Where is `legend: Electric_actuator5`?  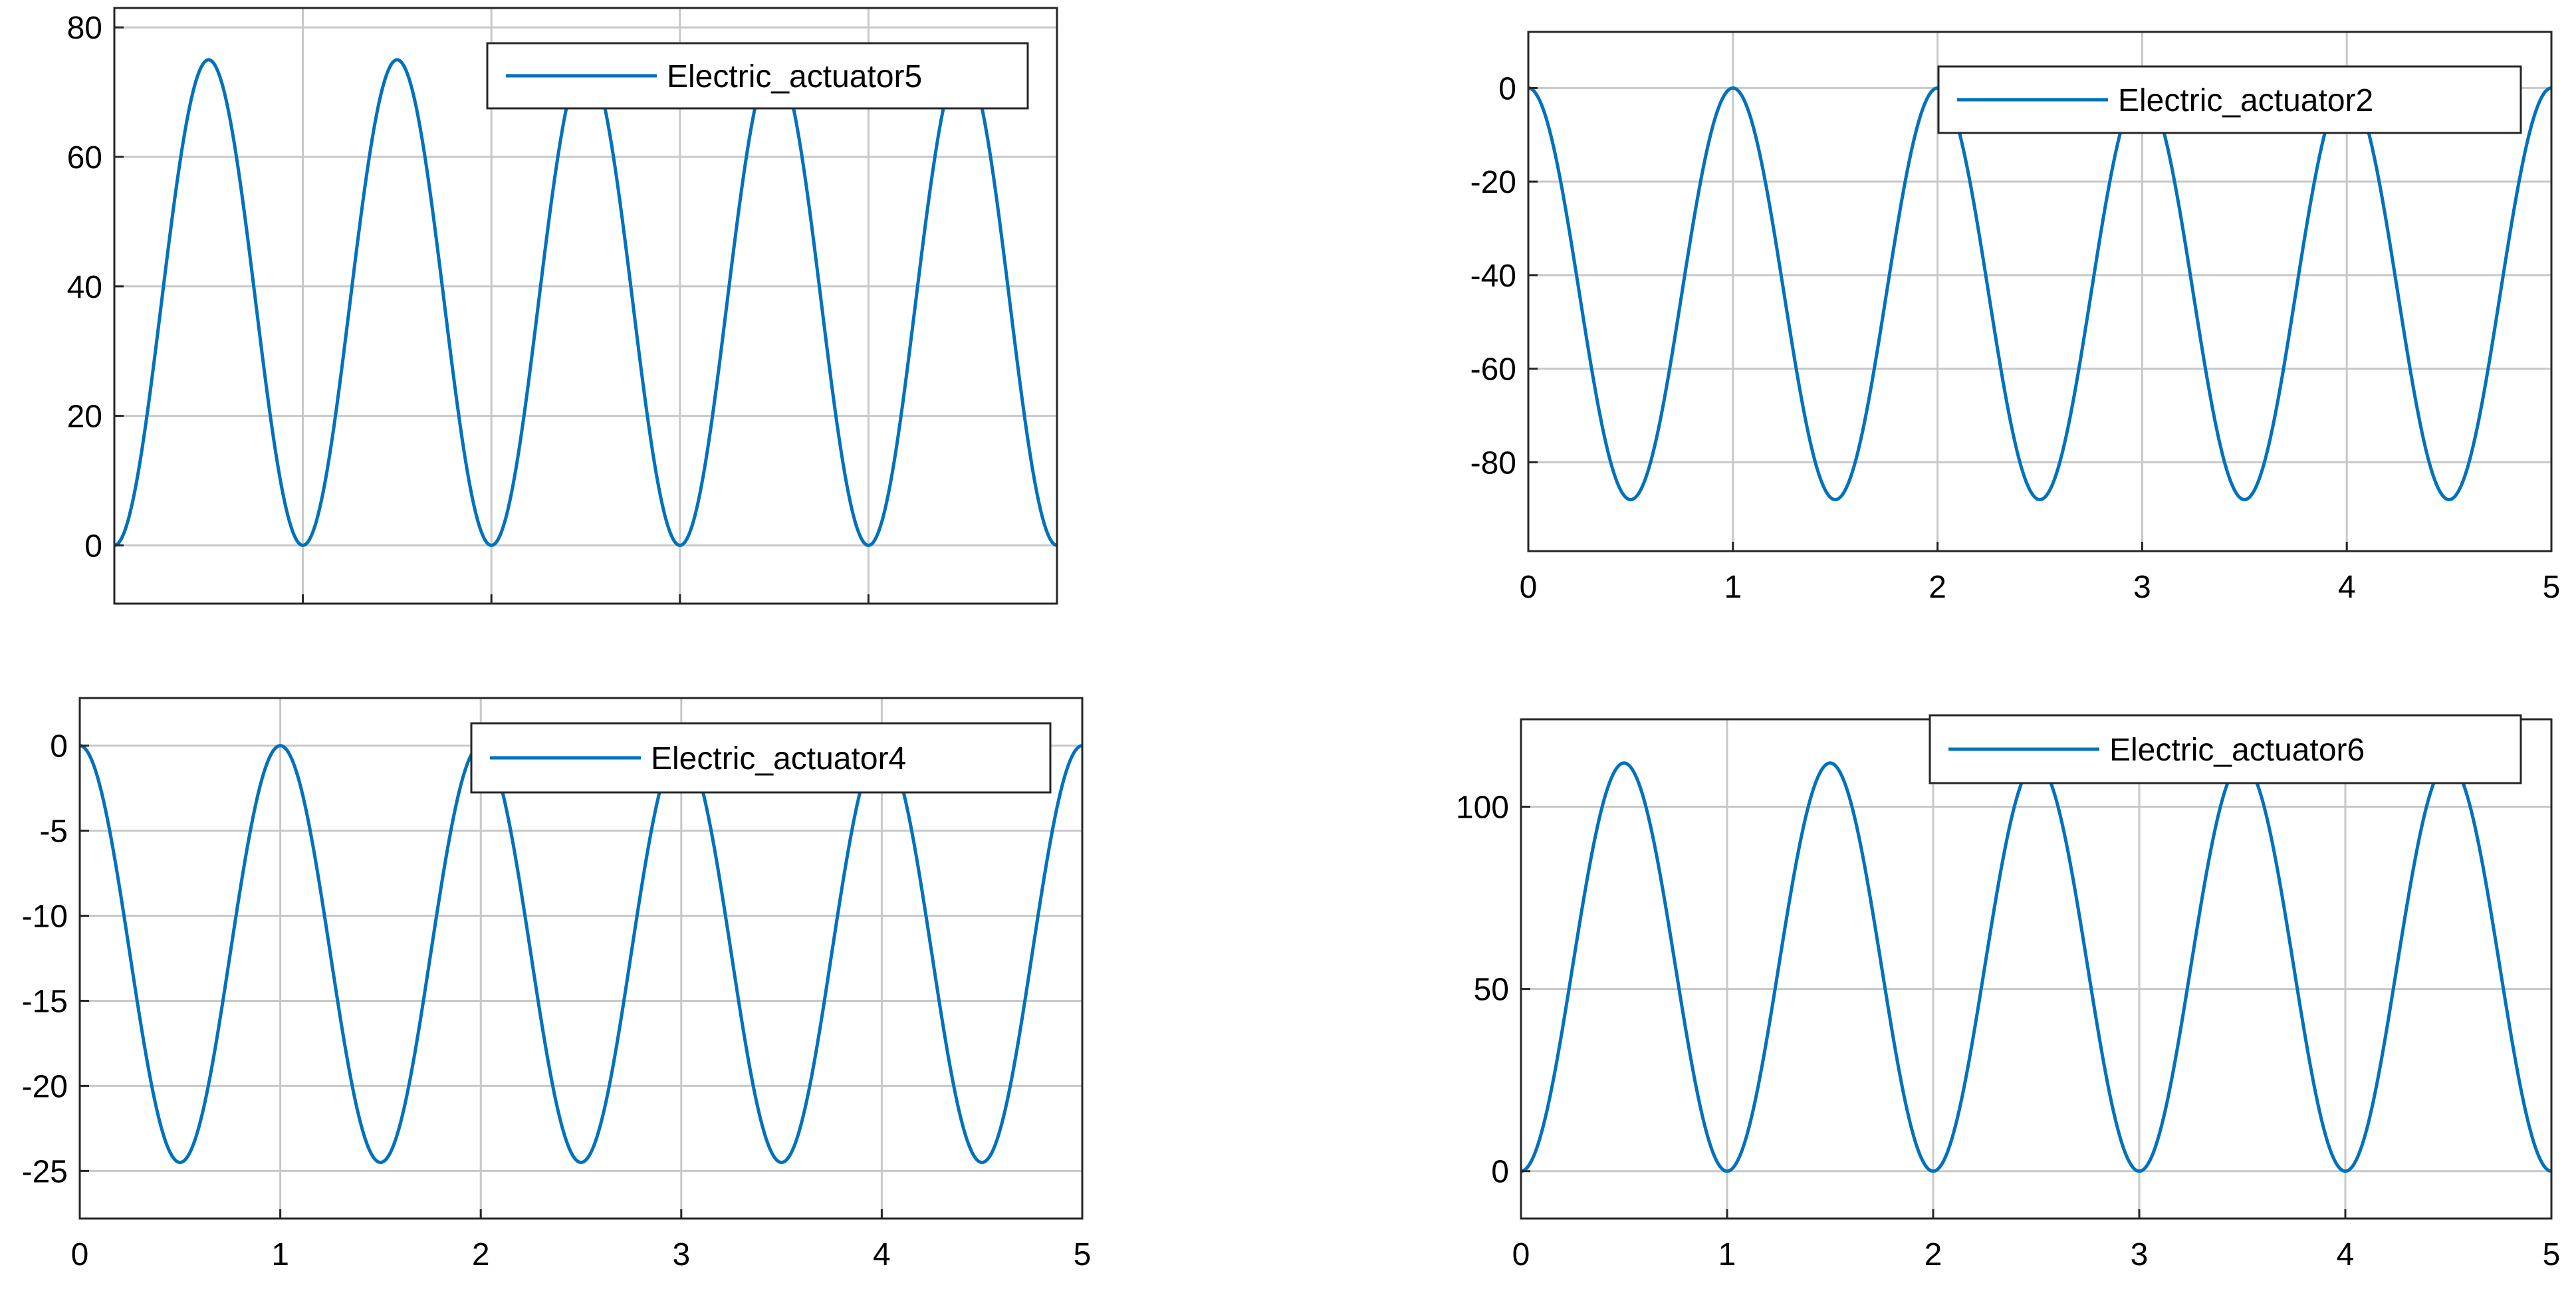
legend: Electric_actuator5 is located at coordinates (757, 76).